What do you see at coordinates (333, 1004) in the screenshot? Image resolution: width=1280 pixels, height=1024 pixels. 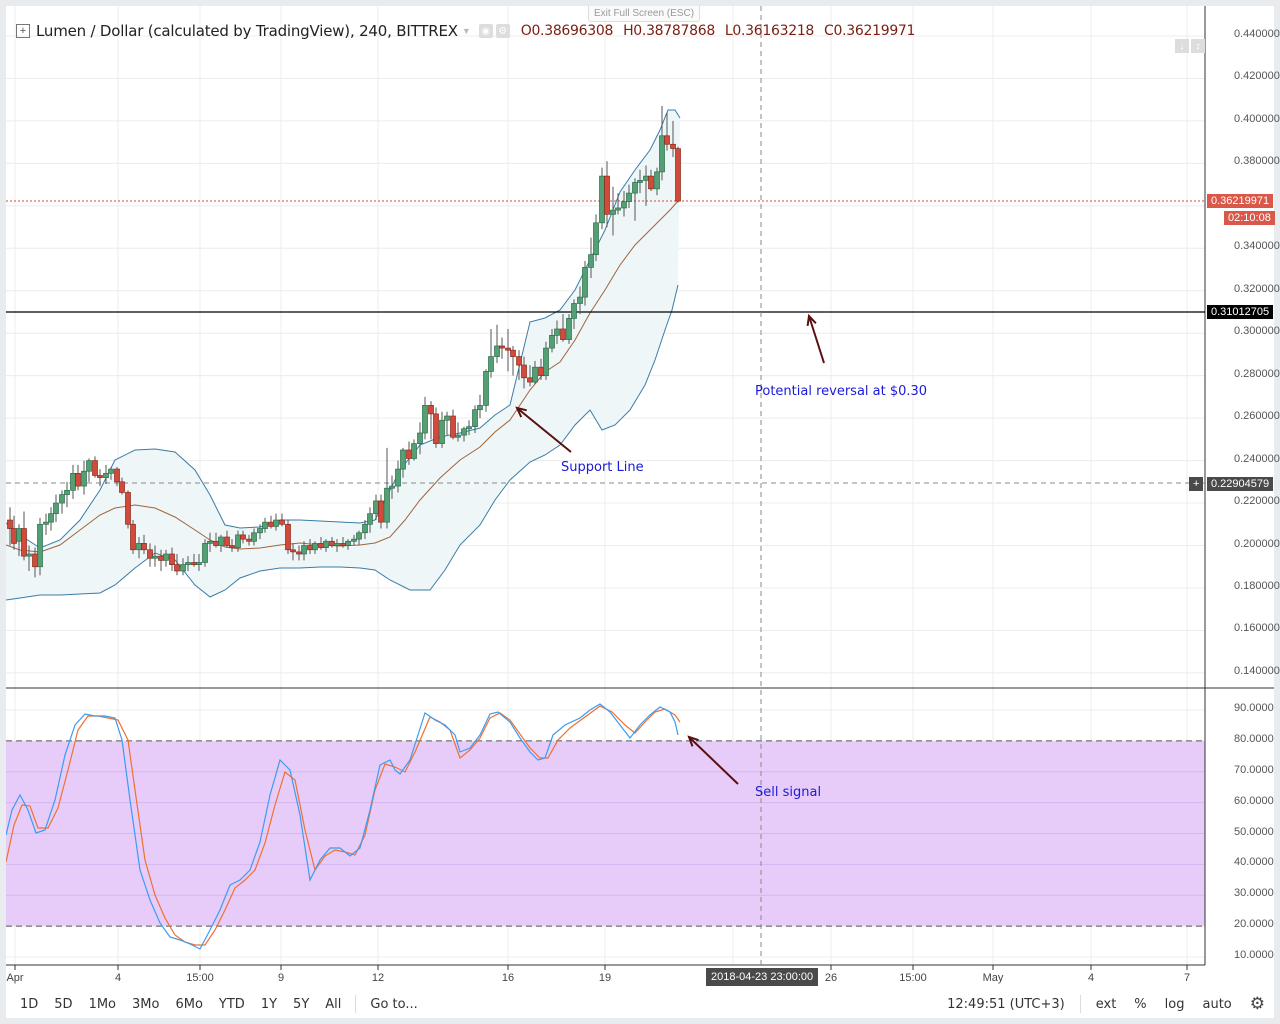 I see `range-button-all: All` at bounding box center [333, 1004].